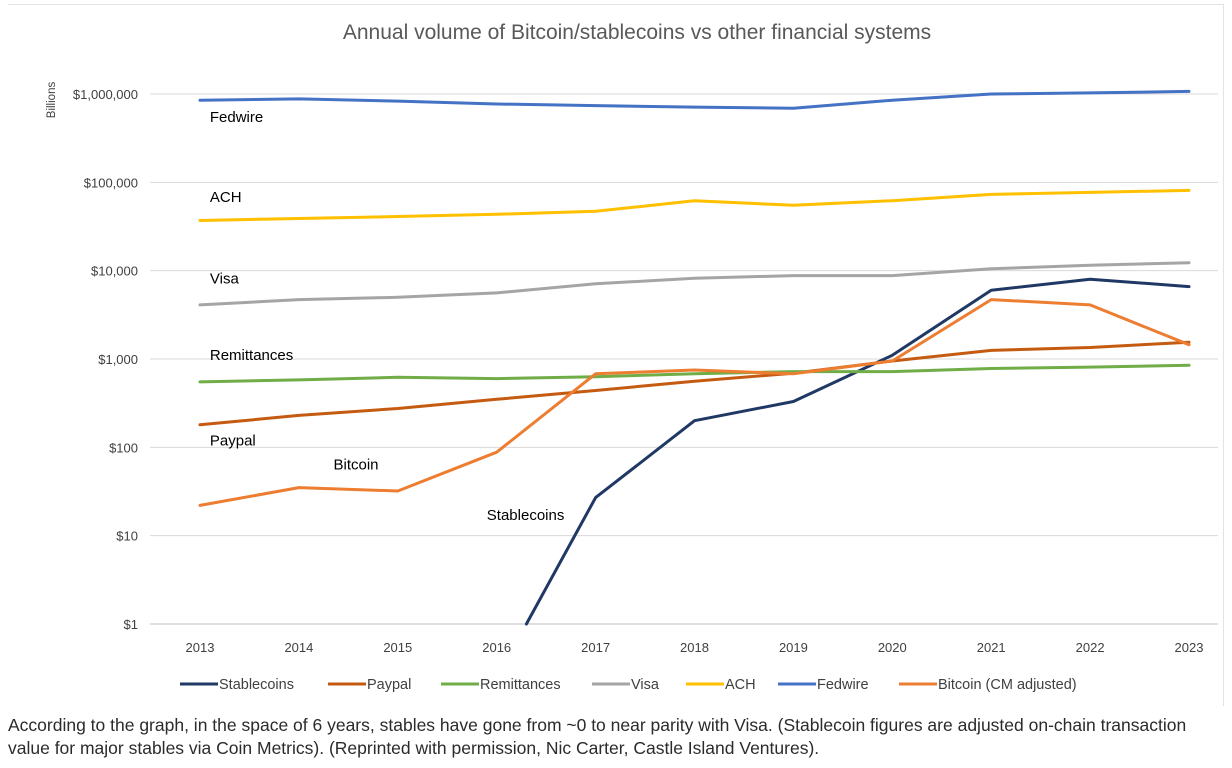 This screenshot has width=1232, height=768. What do you see at coordinates (256, 685) in the screenshot?
I see `legend-label-stablecoins: Stablecoins` at bounding box center [256, 685].